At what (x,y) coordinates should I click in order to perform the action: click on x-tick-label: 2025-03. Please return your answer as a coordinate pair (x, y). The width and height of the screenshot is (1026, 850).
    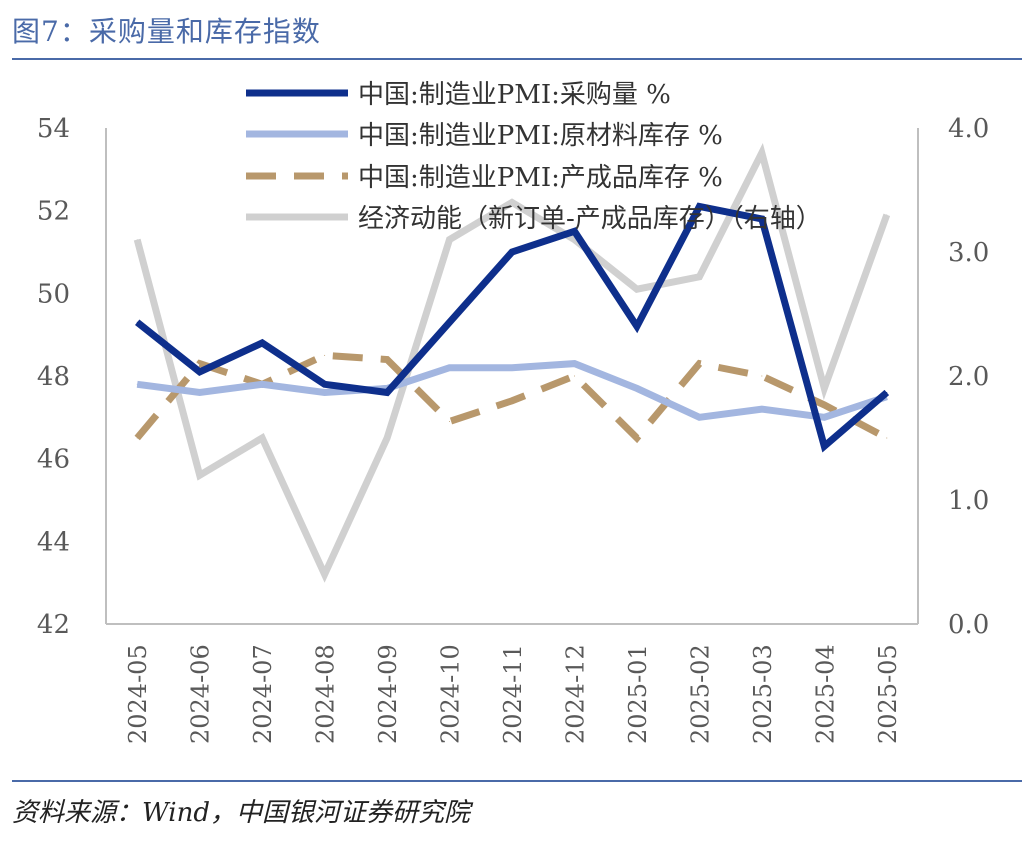
    Looking at the image, I should click on (763, 694).